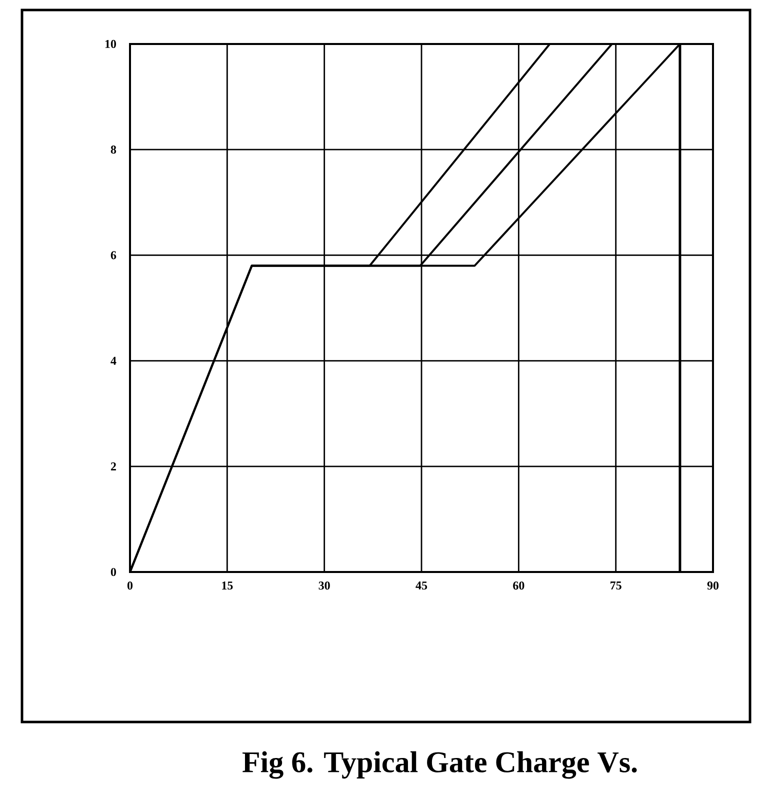 The image size is (768, 791). I want to click on x-tick-label: 75, so click(616, 586).